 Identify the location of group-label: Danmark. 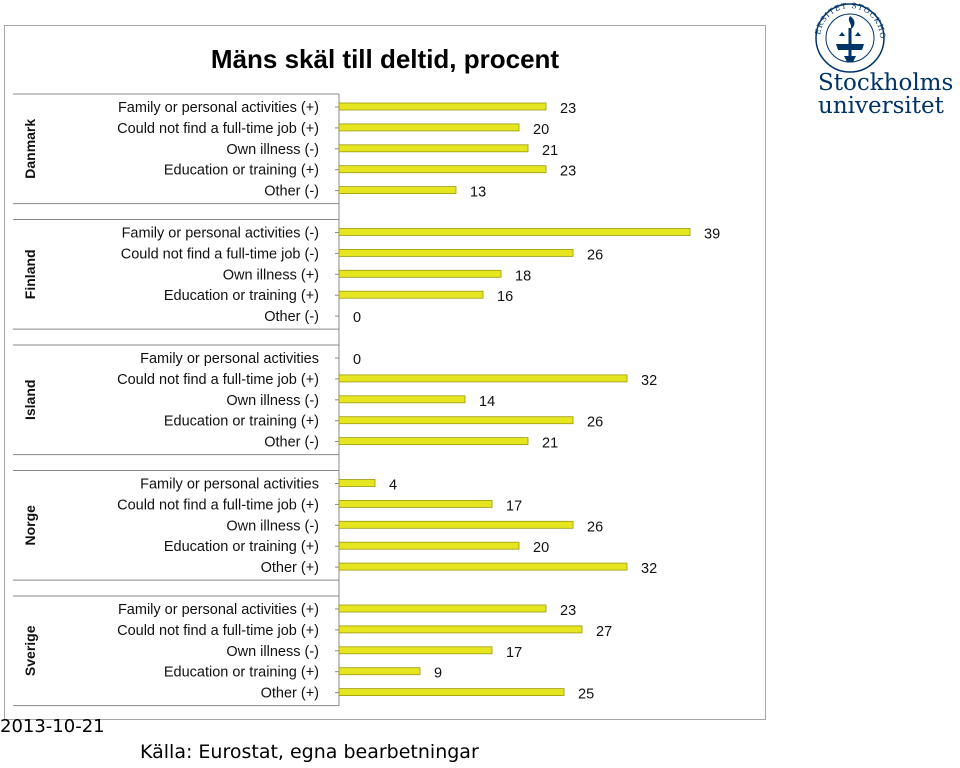
(30, 149).